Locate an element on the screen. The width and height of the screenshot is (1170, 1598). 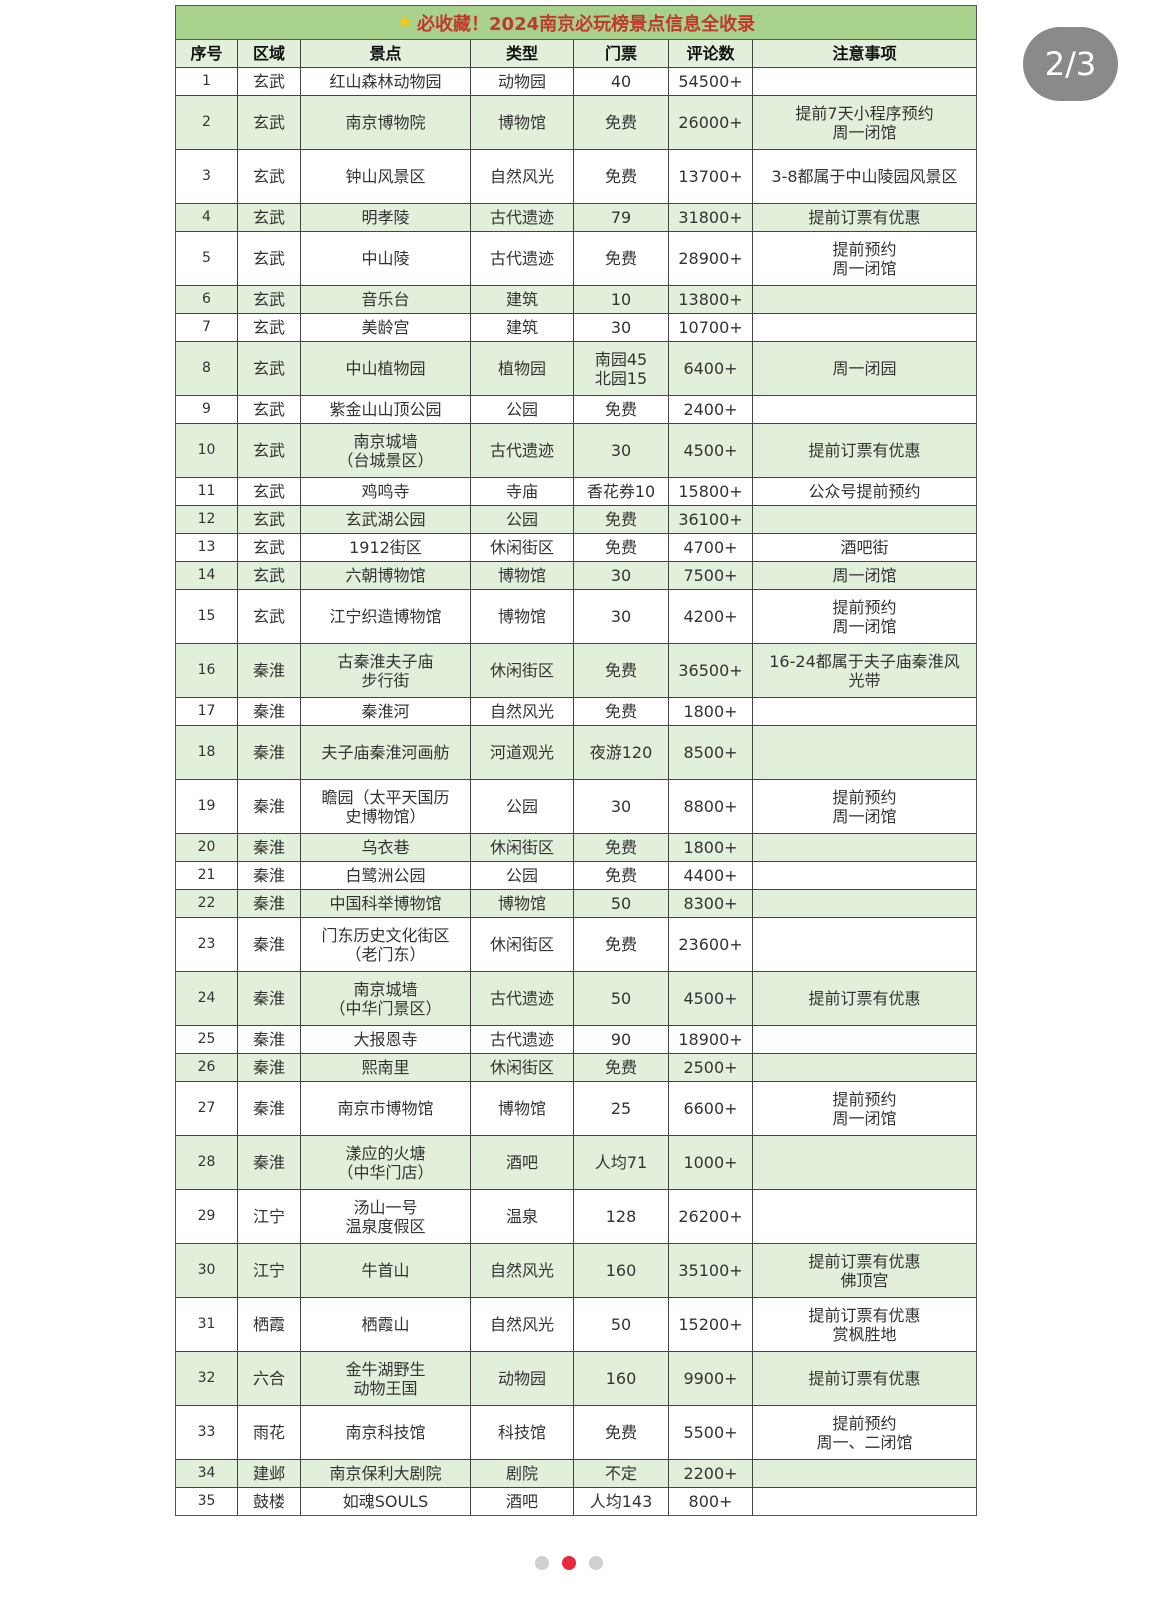
cell-ticket: 10 is located at coordinates (621, 299).